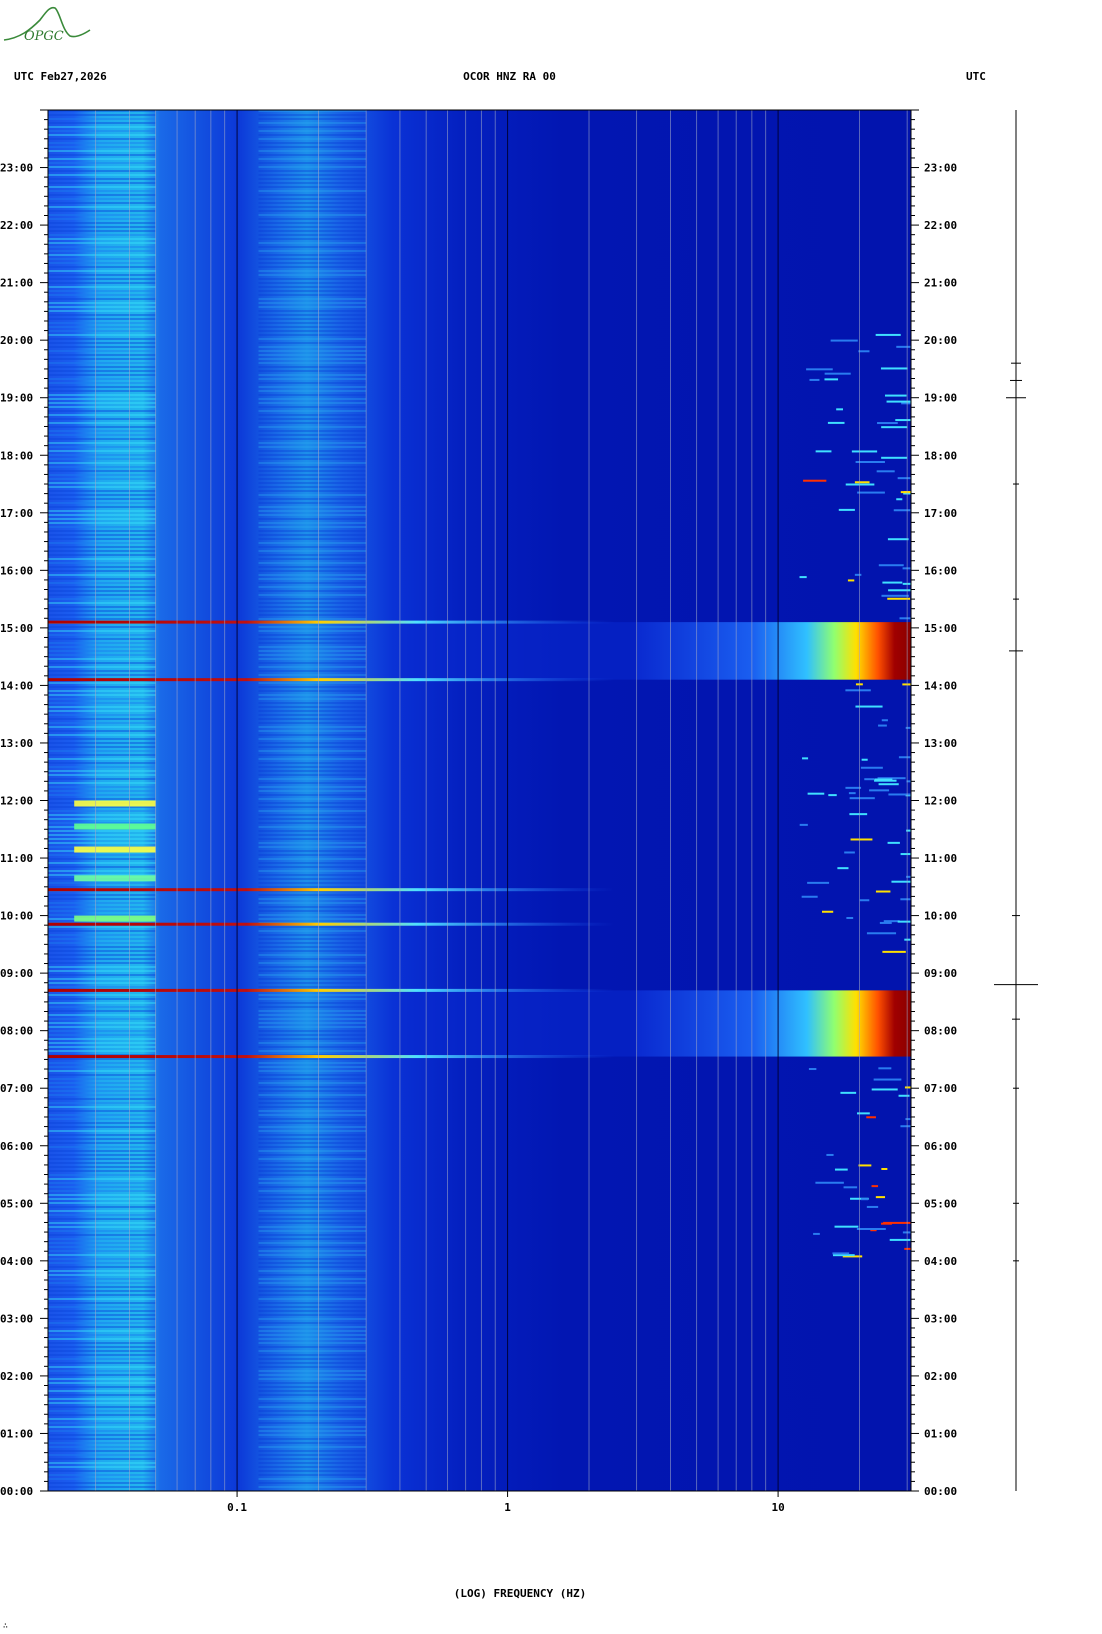  Describe the element at coordinates (16, 570) in the screenshot. I see `y-tick-label-left: 16:00` at that location.